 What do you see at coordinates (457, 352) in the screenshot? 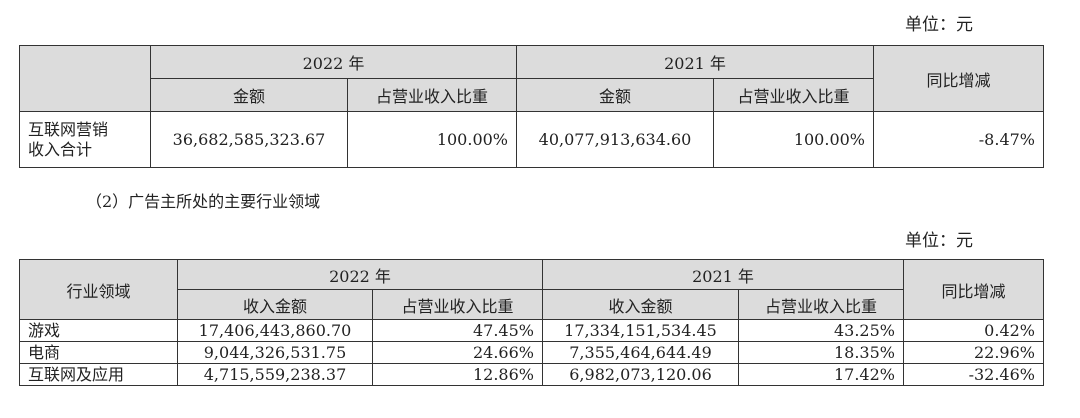
I see `ratio-2022-cell: 24.66%` at bounding box center [457, 352].